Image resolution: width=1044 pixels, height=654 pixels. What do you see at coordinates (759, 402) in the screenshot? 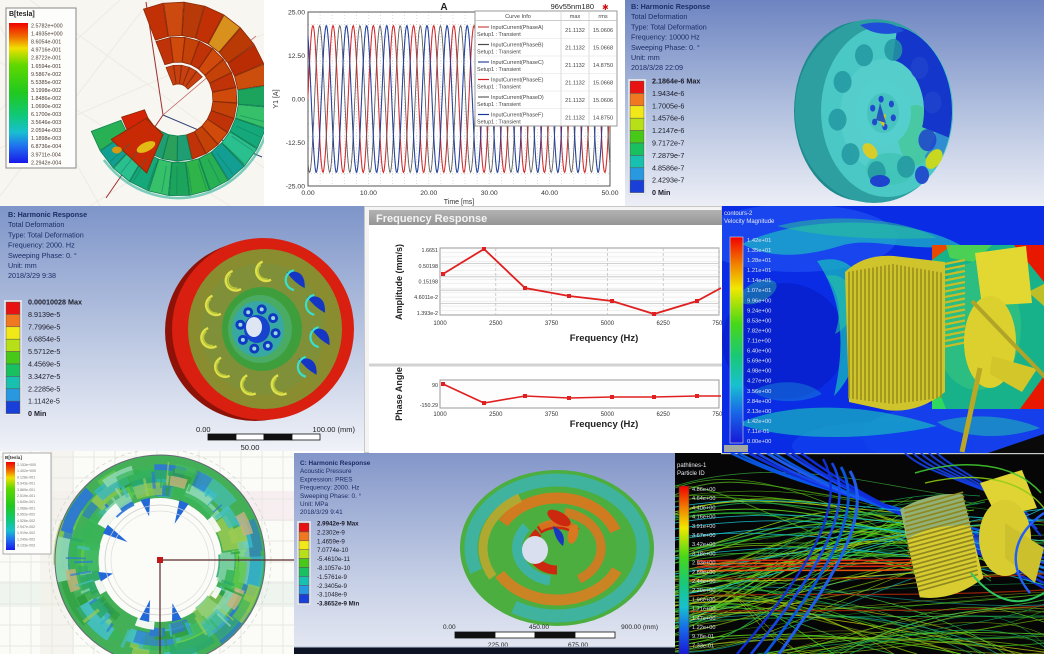
I see `svg-text: 2.84e+00` at bounding box center [759, 402].